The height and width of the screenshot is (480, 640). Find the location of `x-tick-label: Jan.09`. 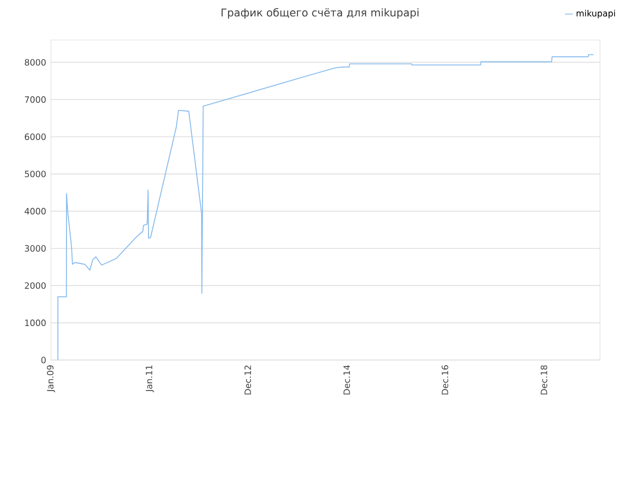

x-tick-label: Jan.09 is located at coordinates (51, 378).